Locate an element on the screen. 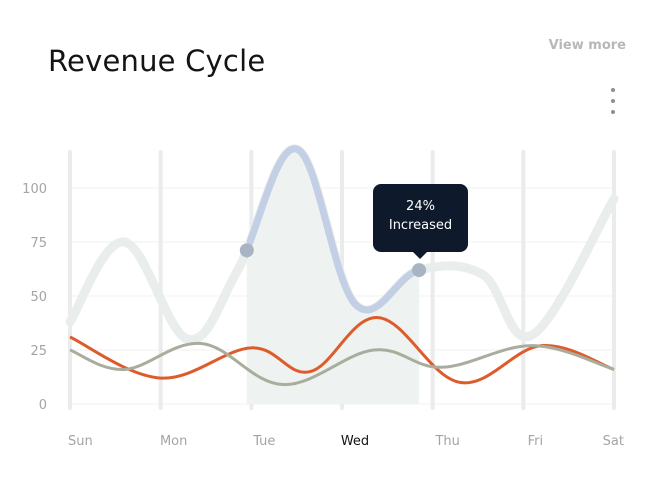 The width and height of the screenshot is (656, 477). y-tick-label: 0 is located at coordinates (43, 405).